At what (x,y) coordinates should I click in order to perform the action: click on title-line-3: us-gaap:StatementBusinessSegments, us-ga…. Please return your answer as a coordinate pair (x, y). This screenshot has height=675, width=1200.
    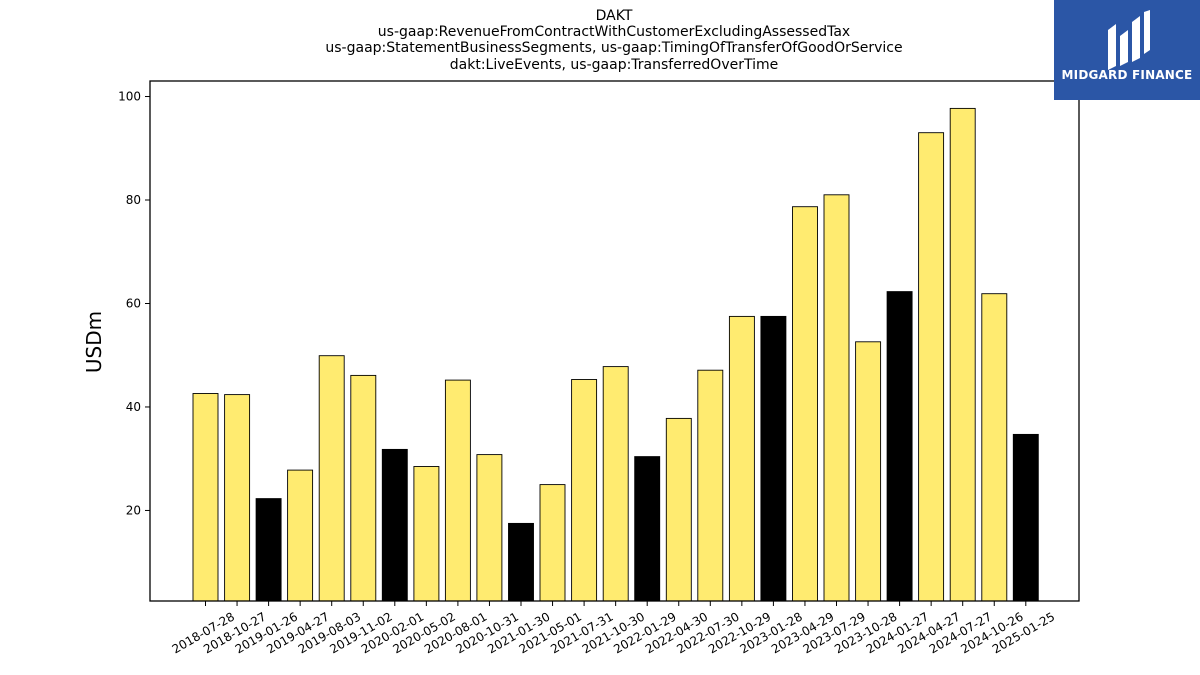
    Looking at the image, I should click on (613, 48).